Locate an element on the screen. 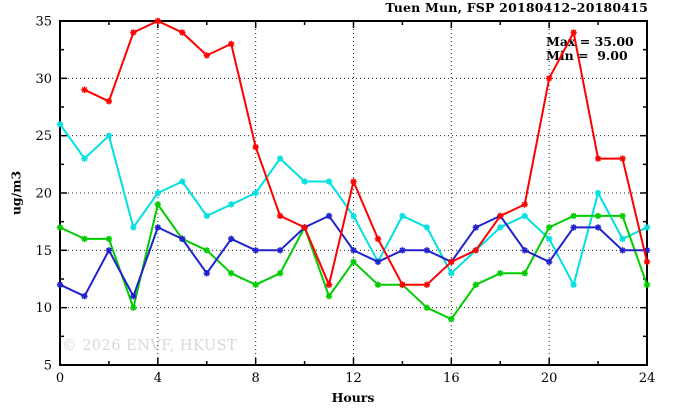 The height and width of the screenshot is (409, 674). y-tick-label: 15 is located at coordinates (43, 251).